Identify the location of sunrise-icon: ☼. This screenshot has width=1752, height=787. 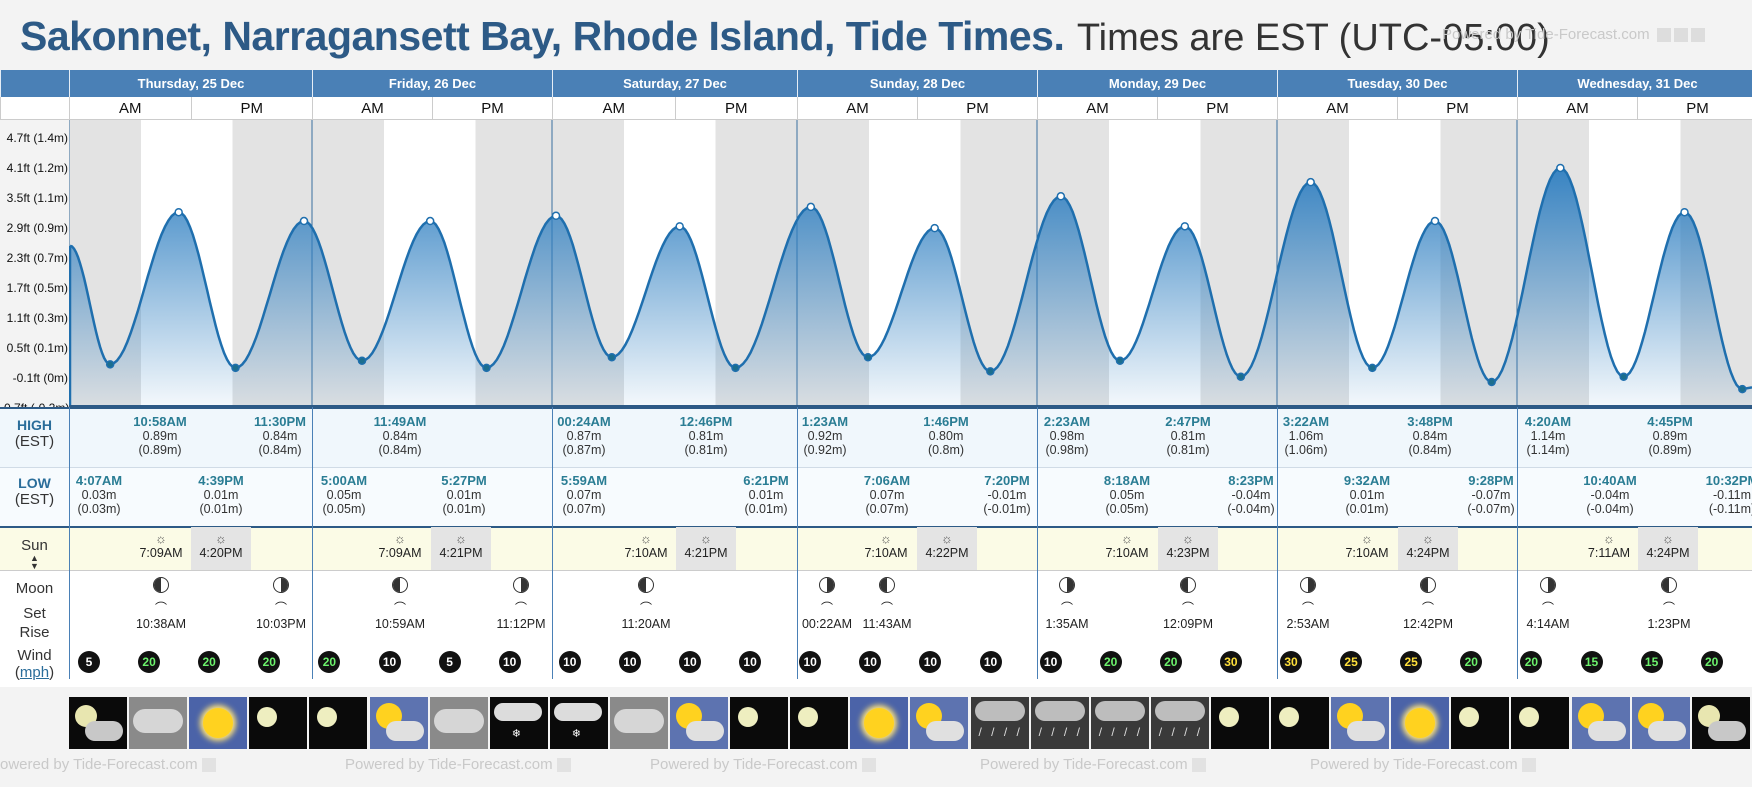
(646, 538).